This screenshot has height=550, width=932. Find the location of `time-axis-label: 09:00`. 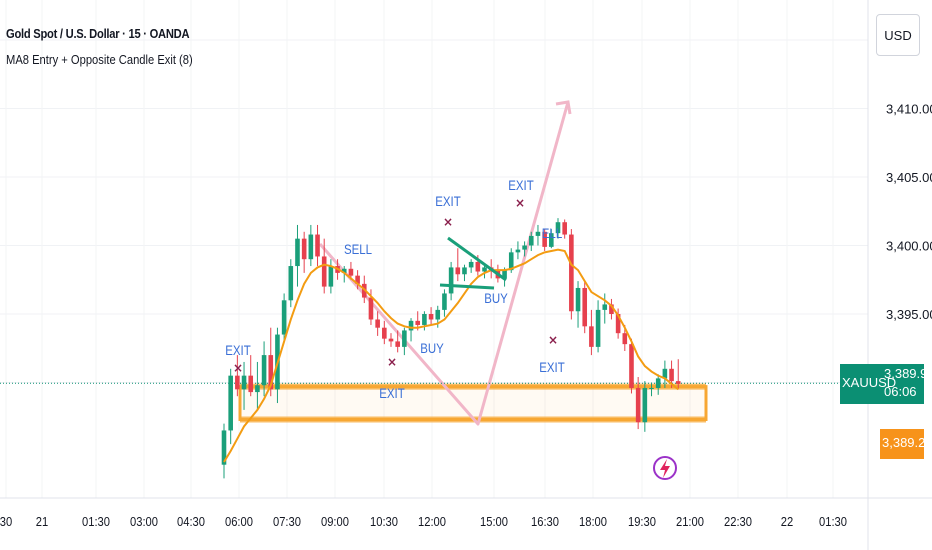

time-axis-label: 09:00 is located at coordinates (335, 521).